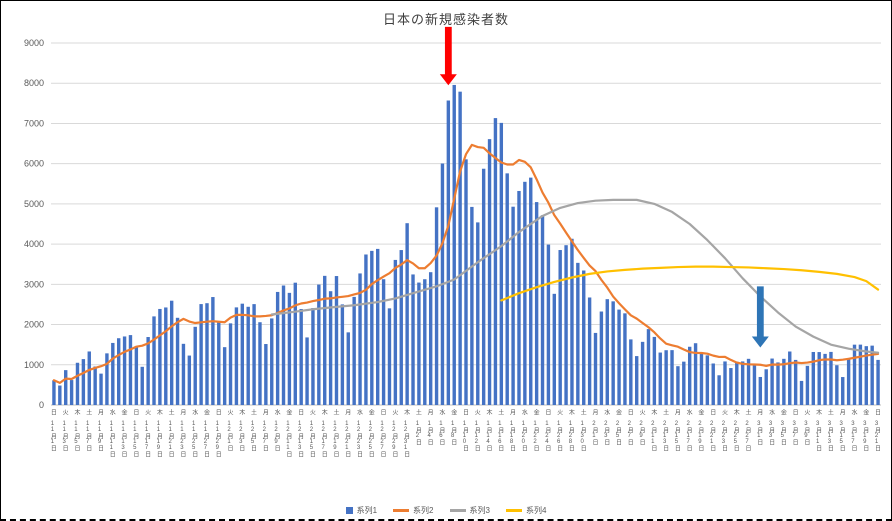 Image resolution: width=892 pixels, height=521 pixels. Describe the element at coordinates (75, 430) in the screenshot. I see `x-axis-label: 木 11月5日` at that location.